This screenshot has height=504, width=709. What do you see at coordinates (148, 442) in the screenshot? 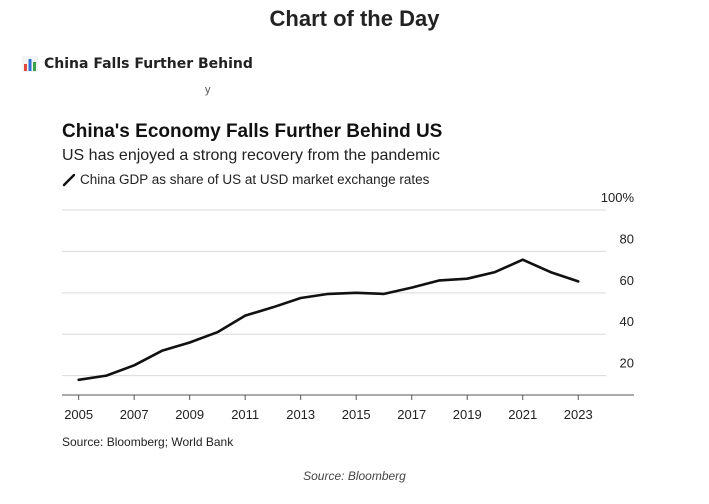
I see `chart-source: Source: Bloomberg; World Bank` at bounding box center [148, 442].